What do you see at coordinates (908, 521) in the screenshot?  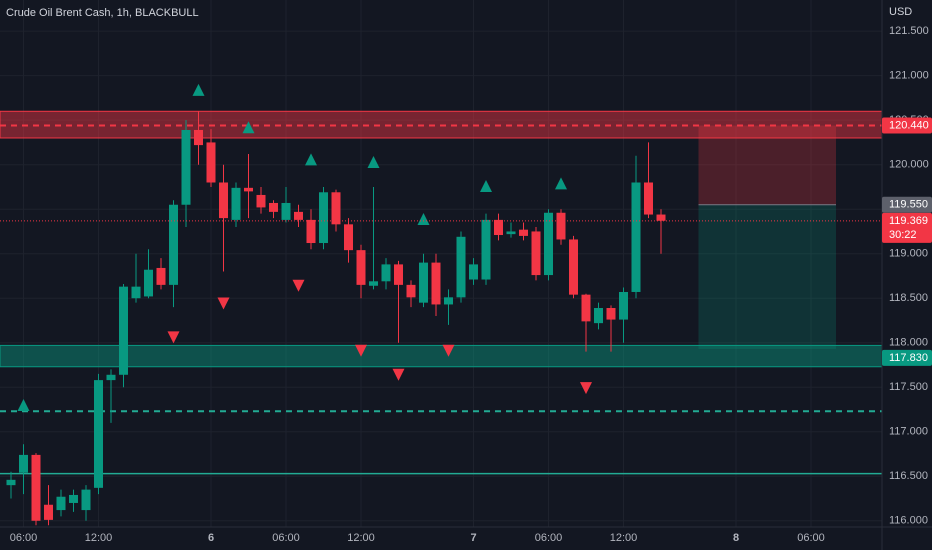 I see `y-tick-label: 116.000` at bounding box center [908, 521].